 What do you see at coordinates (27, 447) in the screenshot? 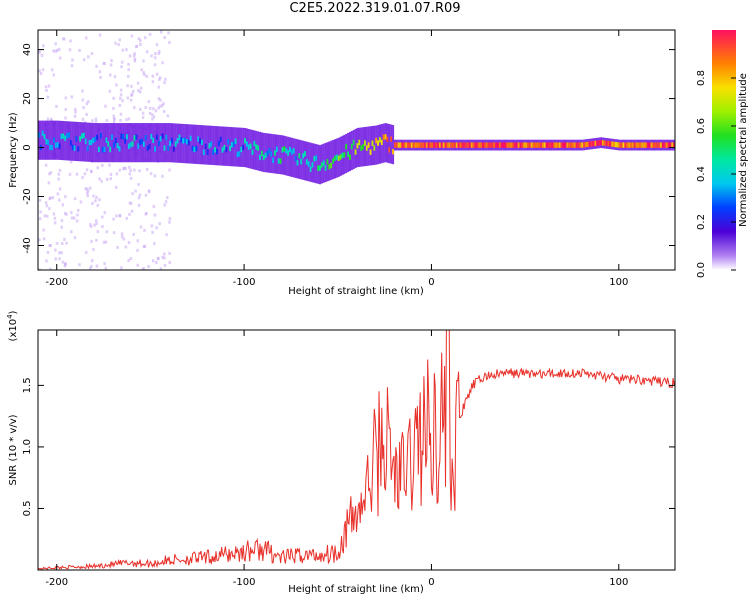
I see `snr-y-tick-label: 1.0` at bounding box center [27, 447].